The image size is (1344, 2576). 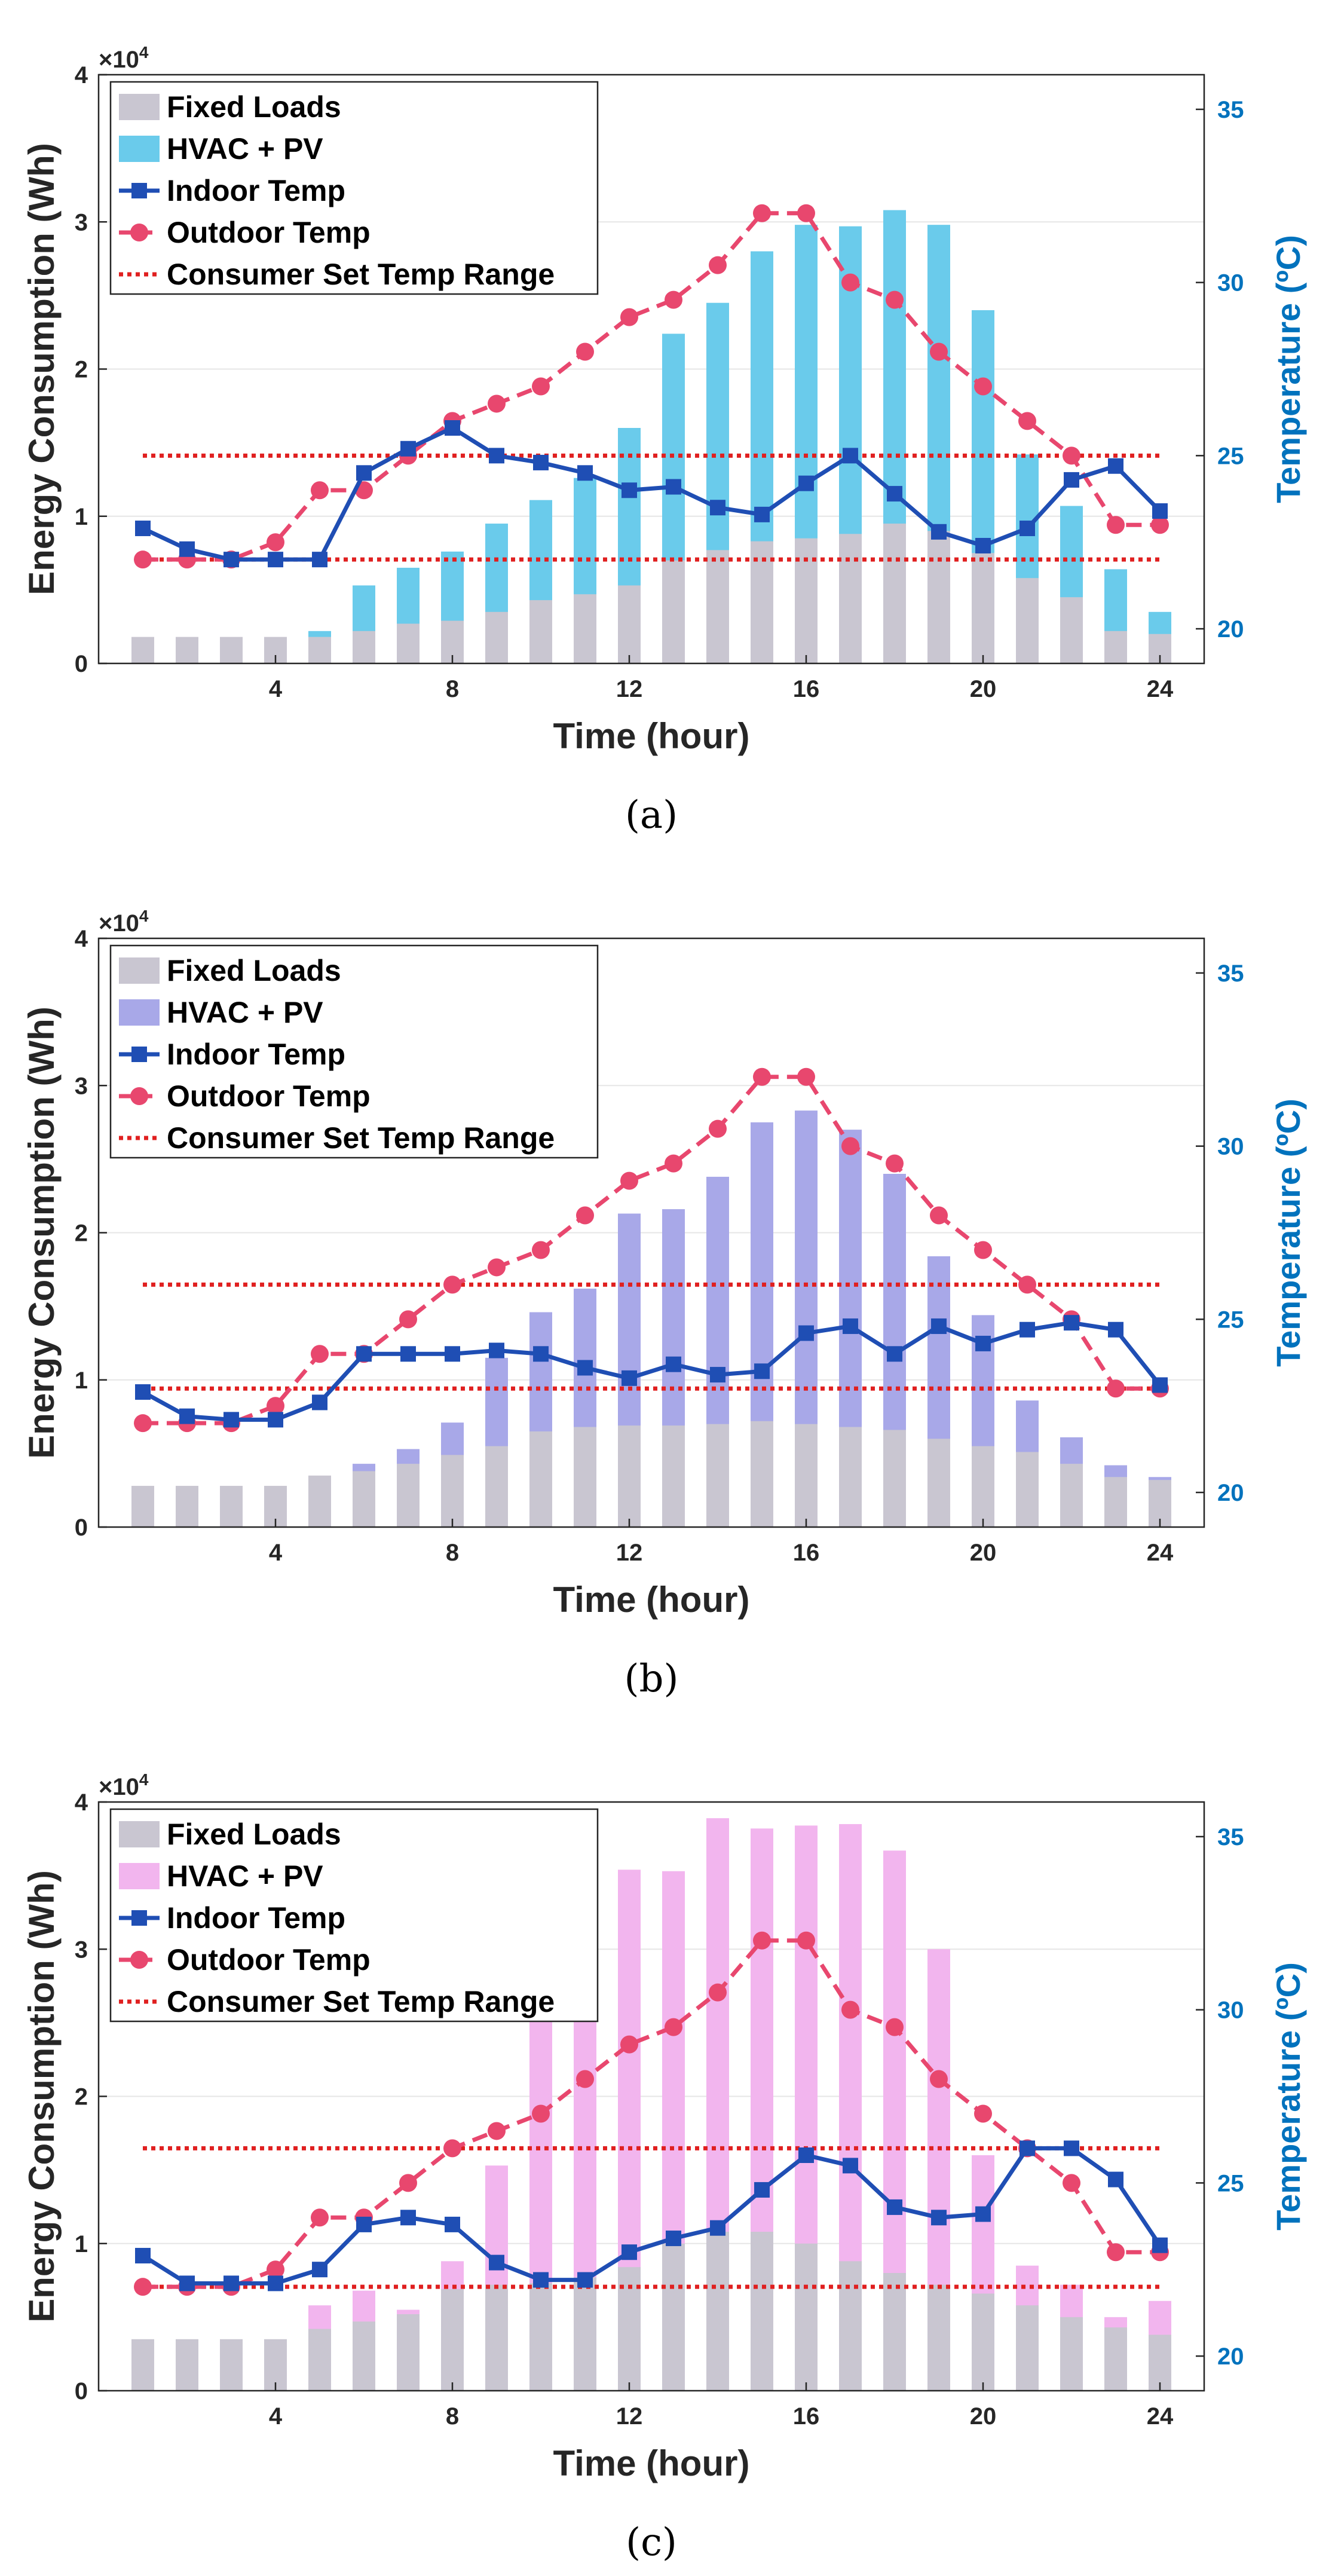 I want to click on x-tick-label: 20, so click(x=983, y=689).